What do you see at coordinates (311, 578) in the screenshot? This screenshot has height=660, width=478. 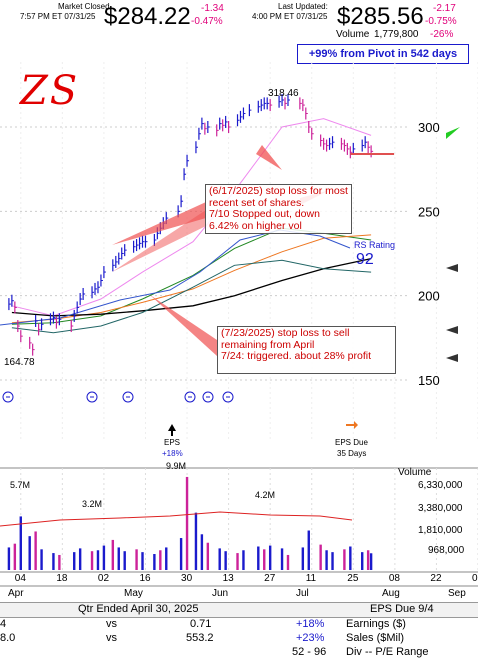 I see `x-day-tick: 11` at bounding box center [311, 578].